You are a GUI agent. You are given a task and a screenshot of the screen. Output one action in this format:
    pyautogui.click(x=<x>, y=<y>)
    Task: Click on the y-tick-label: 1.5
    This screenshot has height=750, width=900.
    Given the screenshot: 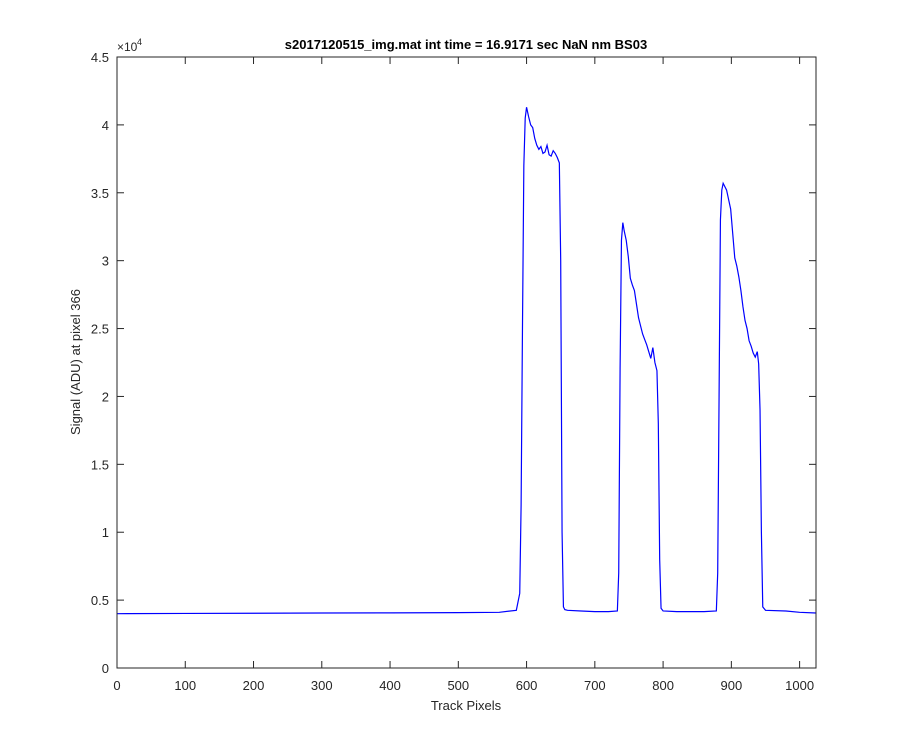 What is the action you would take?
    pyautogui.click(x=100, y=464)
    